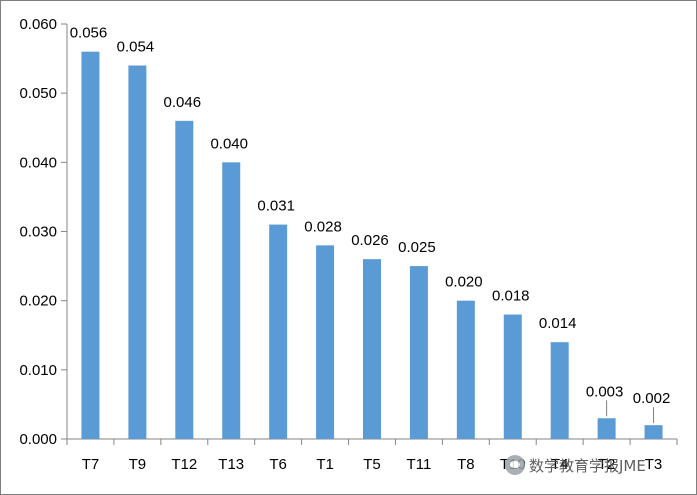 This screenshot has width=697, height=495. I want to click on y-tick-label: 0.030, so click(38, 232).